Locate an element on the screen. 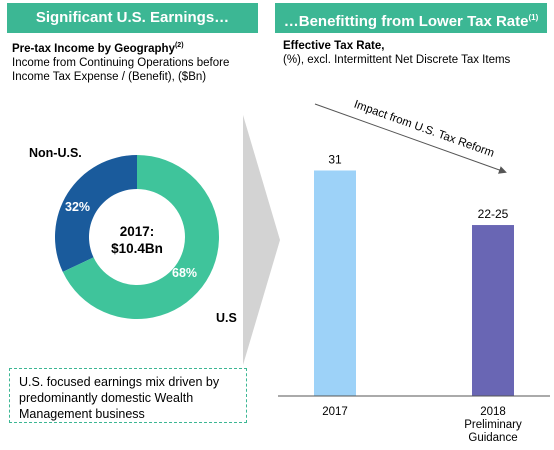  bar-value-label-2018: 22-25 is located at coordinates (493, 214).